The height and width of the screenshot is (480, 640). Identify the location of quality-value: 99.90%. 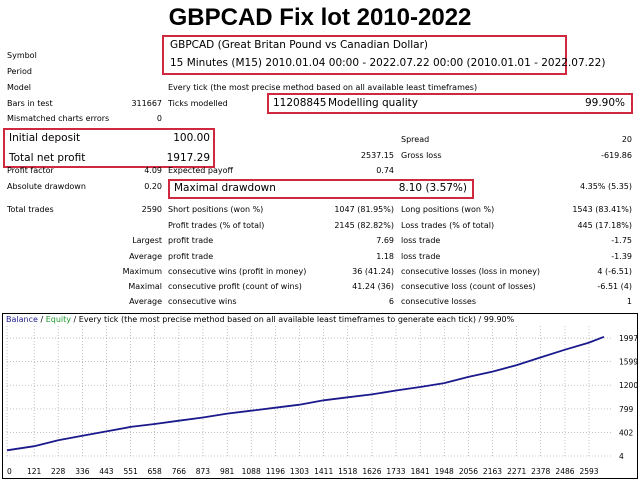
(604, 103).